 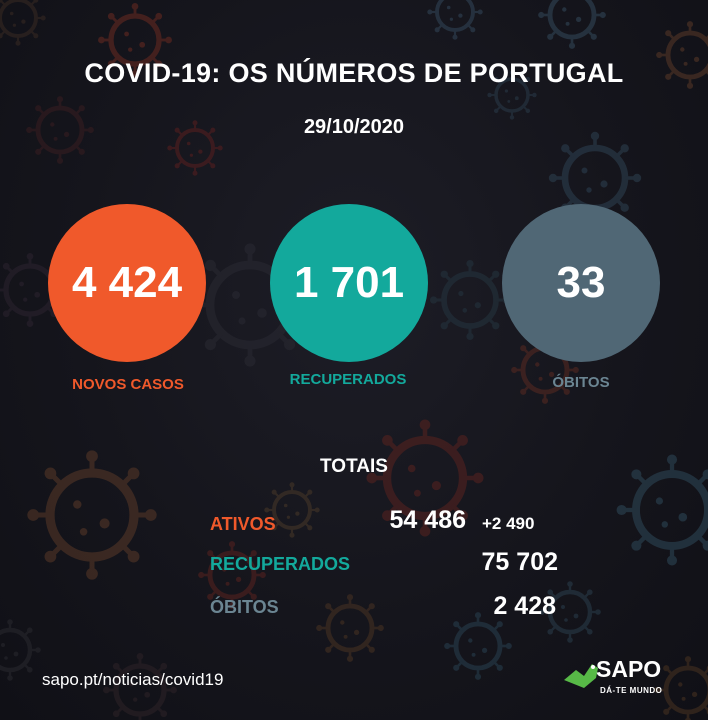 I want to click on deaths-label: ÓBITOS, so click(x=581, y=382).